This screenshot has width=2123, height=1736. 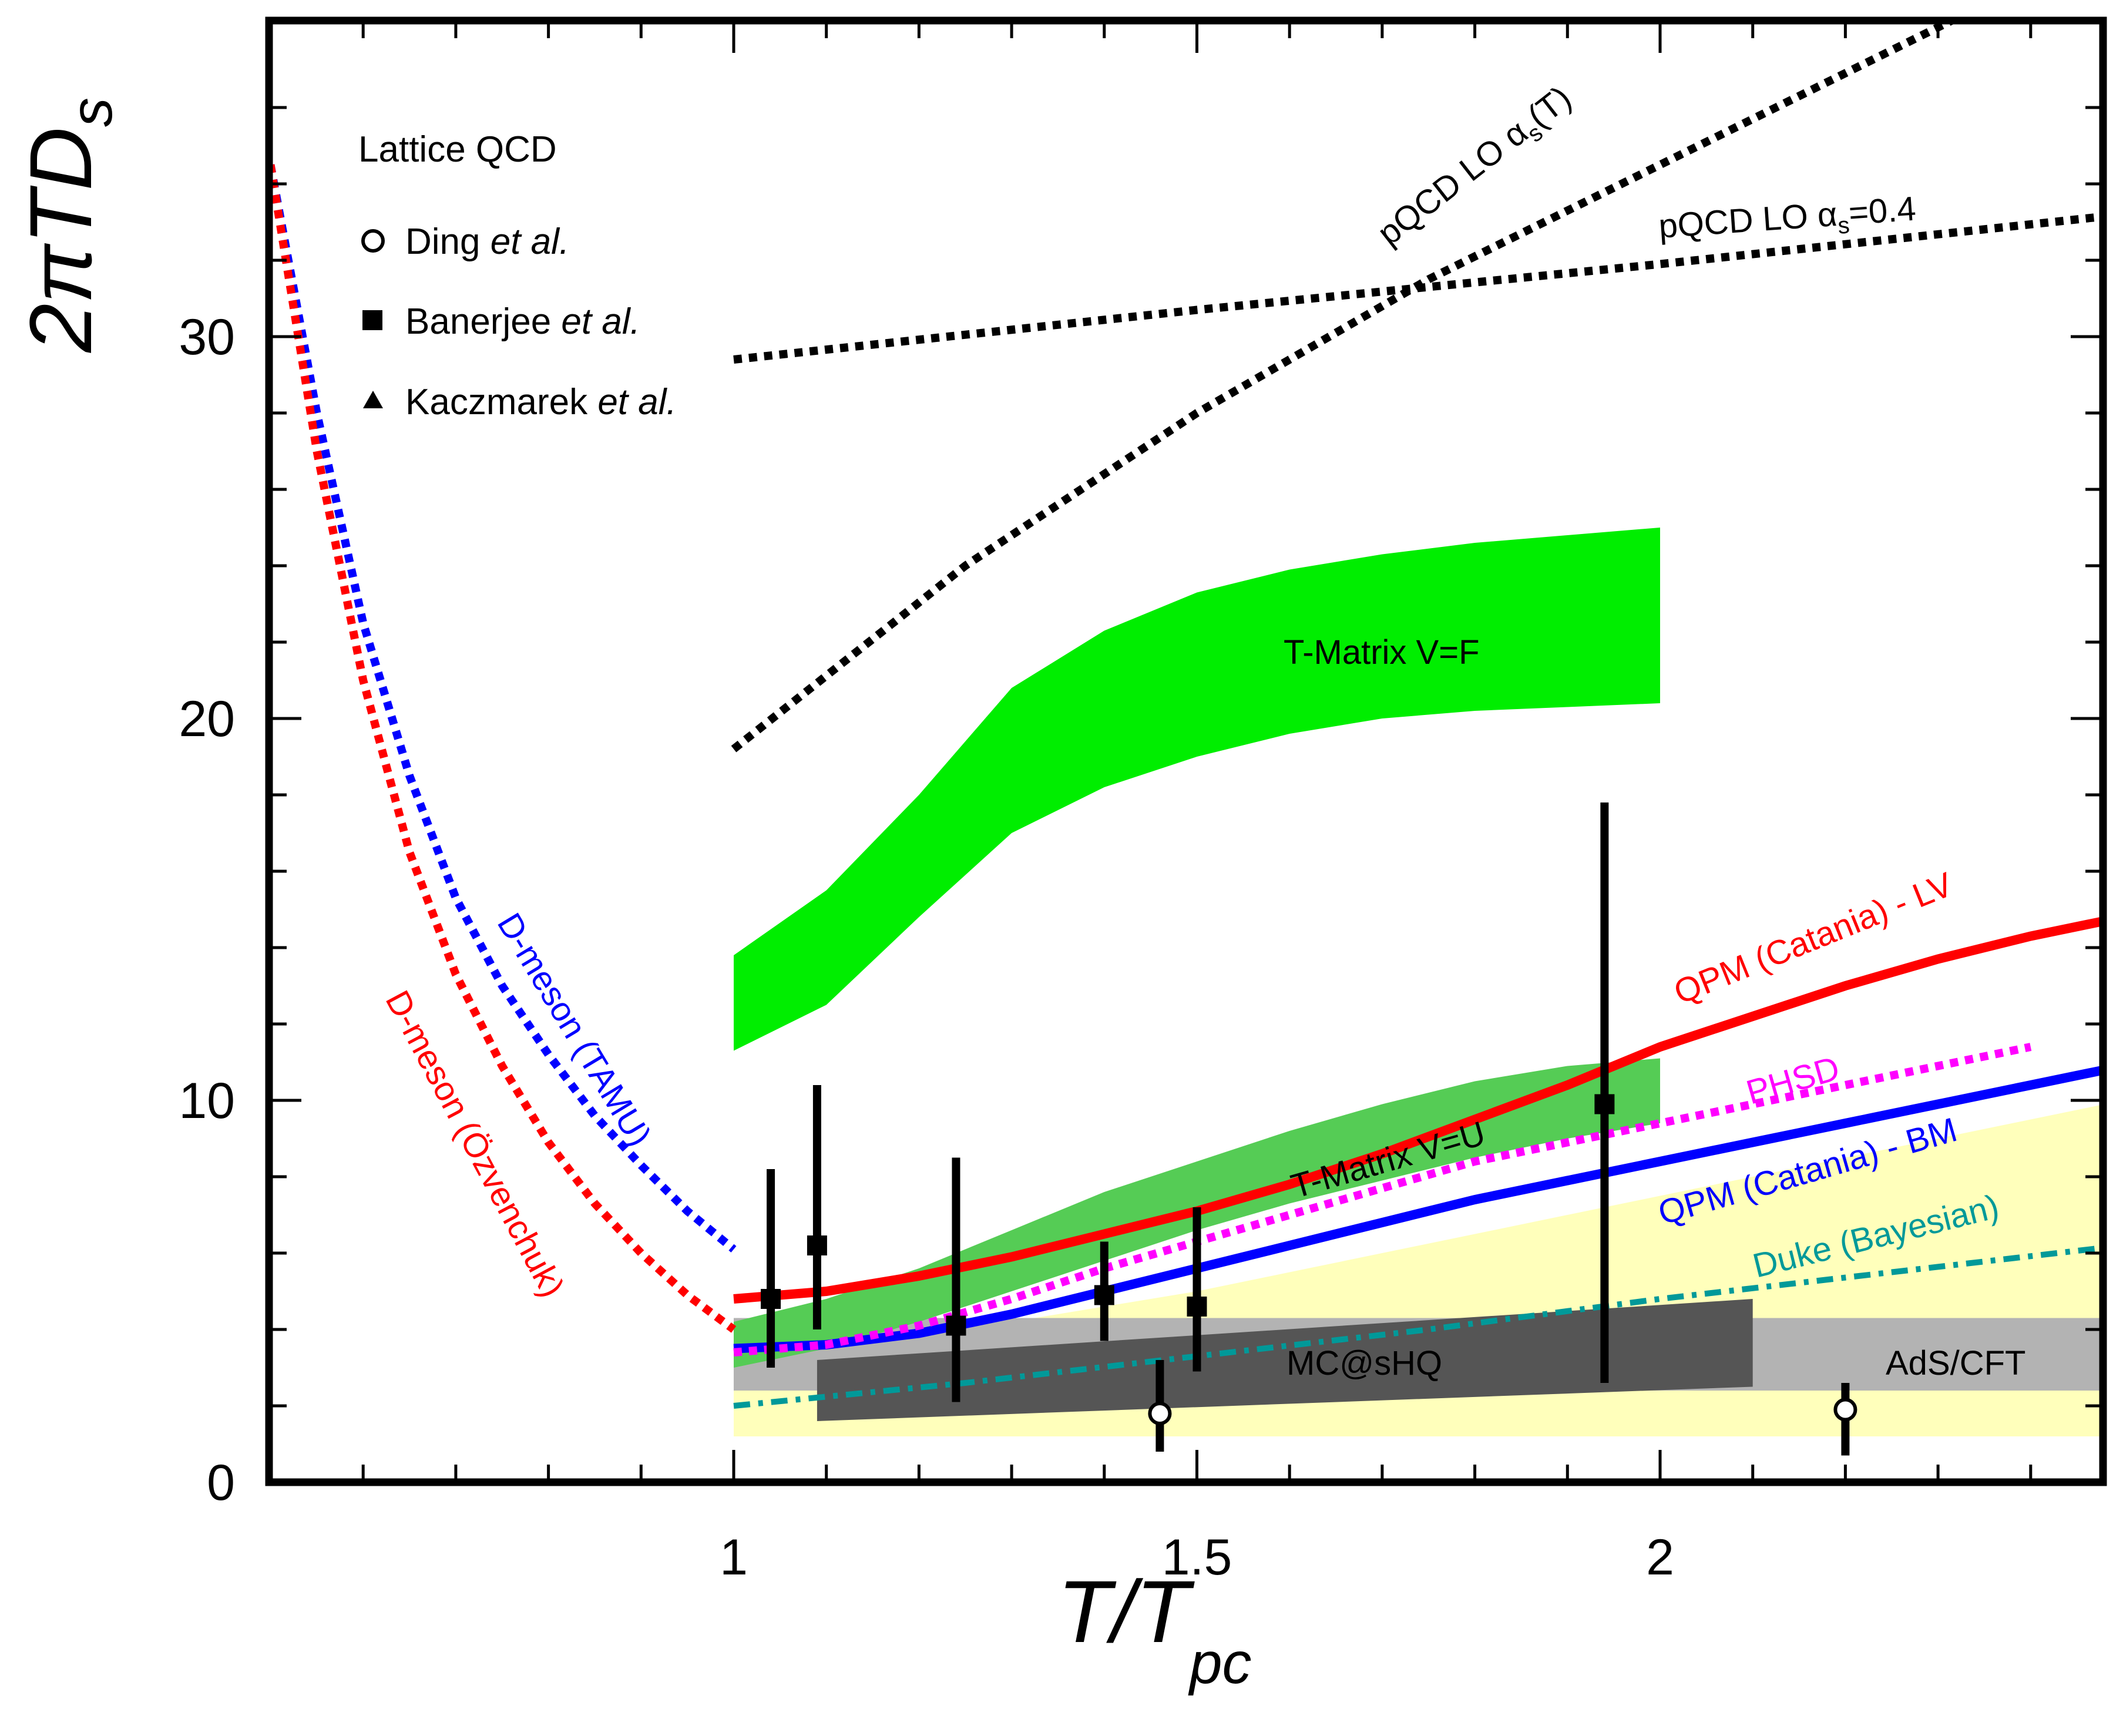 I want to click on x-tick-label: 2, so click(x=1660, y=1557).